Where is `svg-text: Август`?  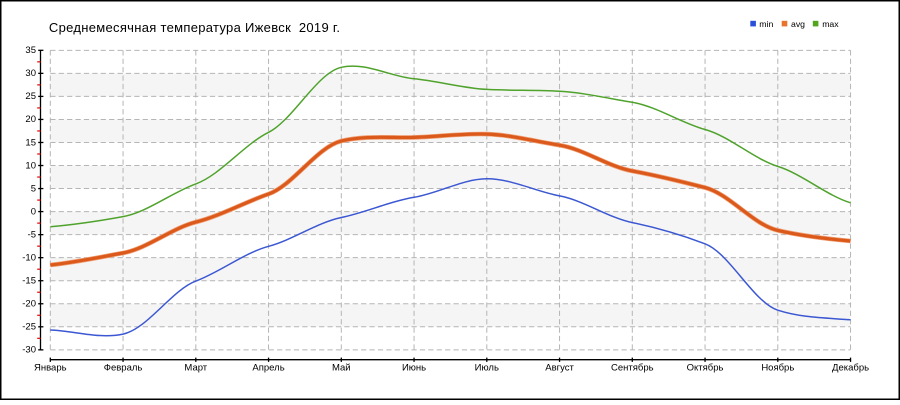
svg-text: Август is located at coordinates (559, 367).